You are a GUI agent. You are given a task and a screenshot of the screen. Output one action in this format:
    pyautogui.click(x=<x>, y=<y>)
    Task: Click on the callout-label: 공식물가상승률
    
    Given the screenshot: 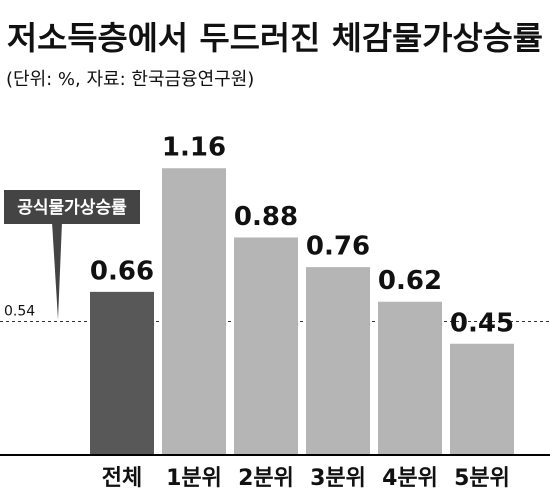 What is the action you would take?
    pyautogui.click(x=72, y=208)
    